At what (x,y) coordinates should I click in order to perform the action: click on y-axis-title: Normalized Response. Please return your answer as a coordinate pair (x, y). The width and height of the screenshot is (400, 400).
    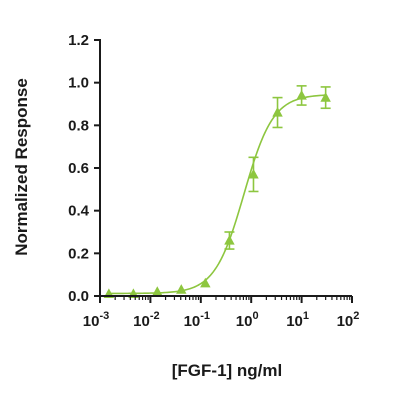
    Looking at the image, I should click on (21, 167).